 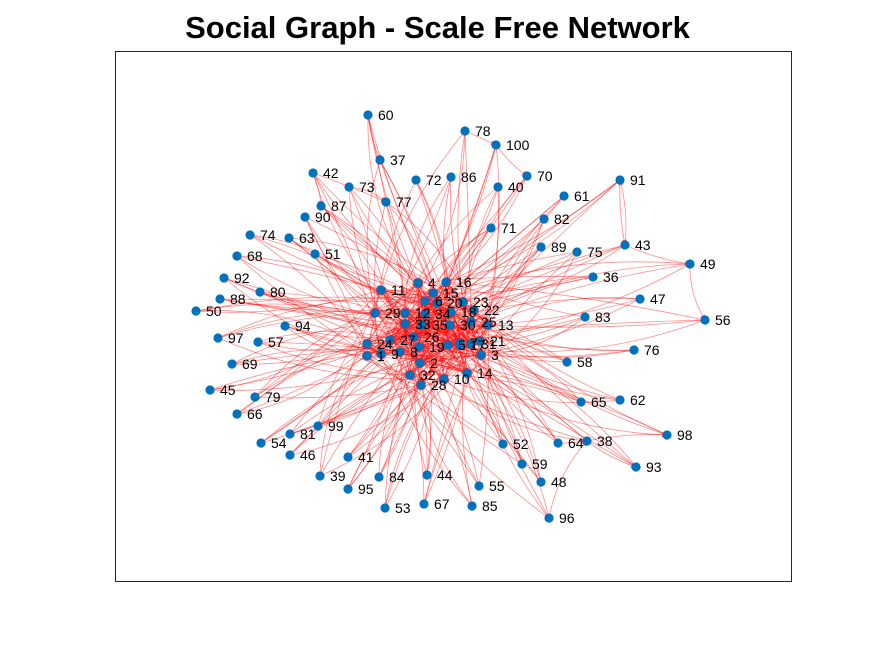 What do you see at coordinates (521, 444) in the screenshot?
I see `node-label-52: 52` at bounding box center [521, 444].